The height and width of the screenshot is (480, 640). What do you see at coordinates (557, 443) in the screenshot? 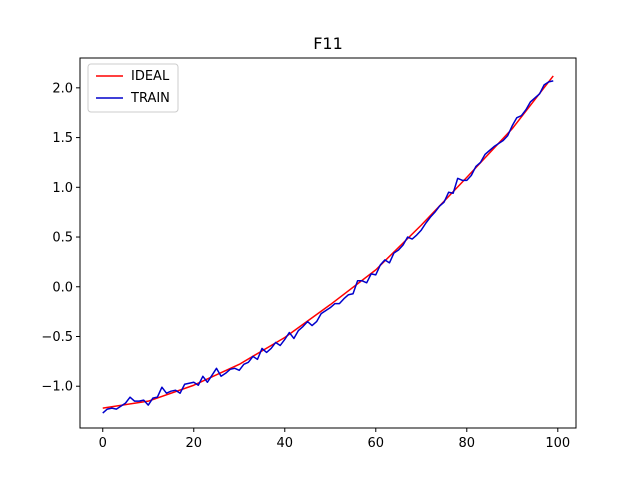
I see `x-tick-label: 100` at bounding box center [557, 443].